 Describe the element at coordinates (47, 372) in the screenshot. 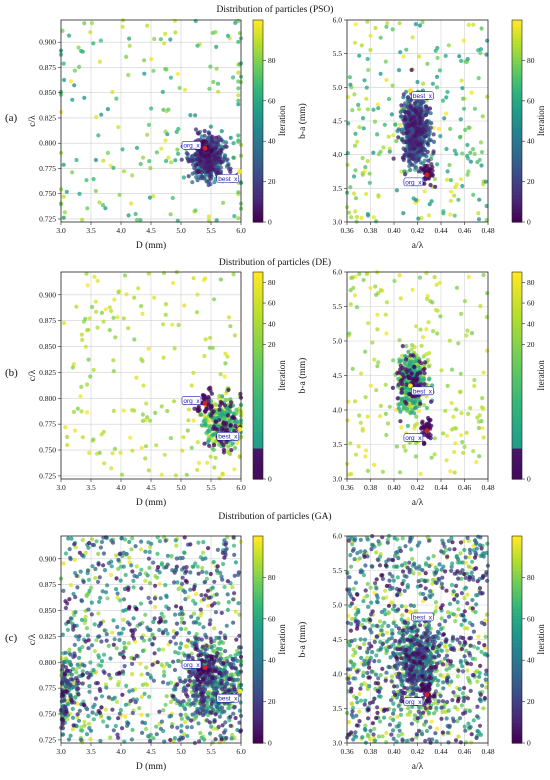

I see `y-tick-label: 0.825` at that location.